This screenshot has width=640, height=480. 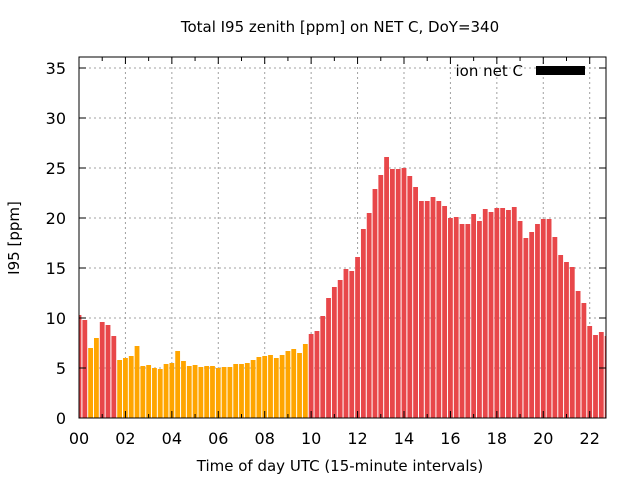 What do you see at coordinates (56, 168) in the screenshot?
I see `y-tick-label: 25` at bounding box center [56, 168].